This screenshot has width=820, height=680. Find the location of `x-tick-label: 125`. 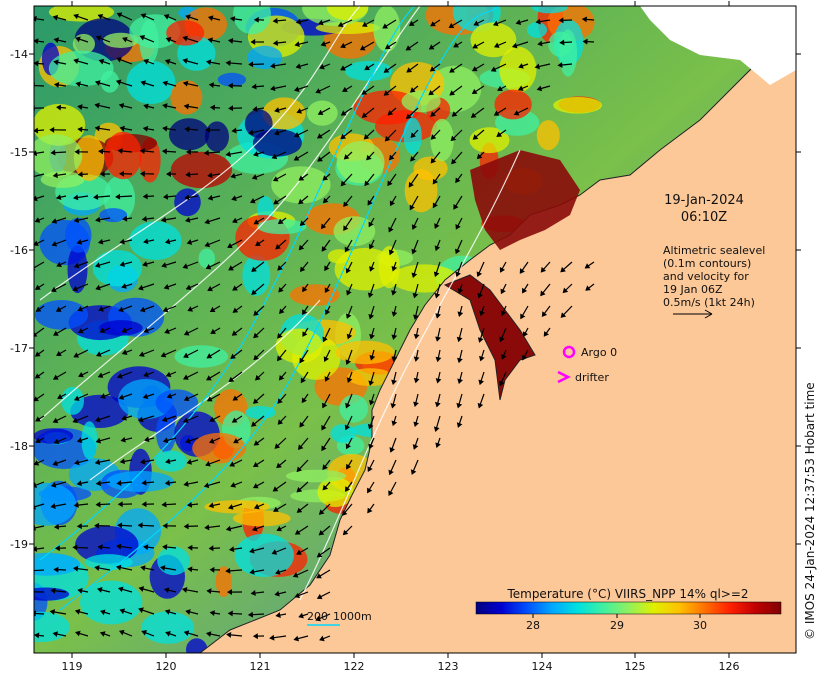

x-tick-label: 125 is located at coordinates (635, 666).